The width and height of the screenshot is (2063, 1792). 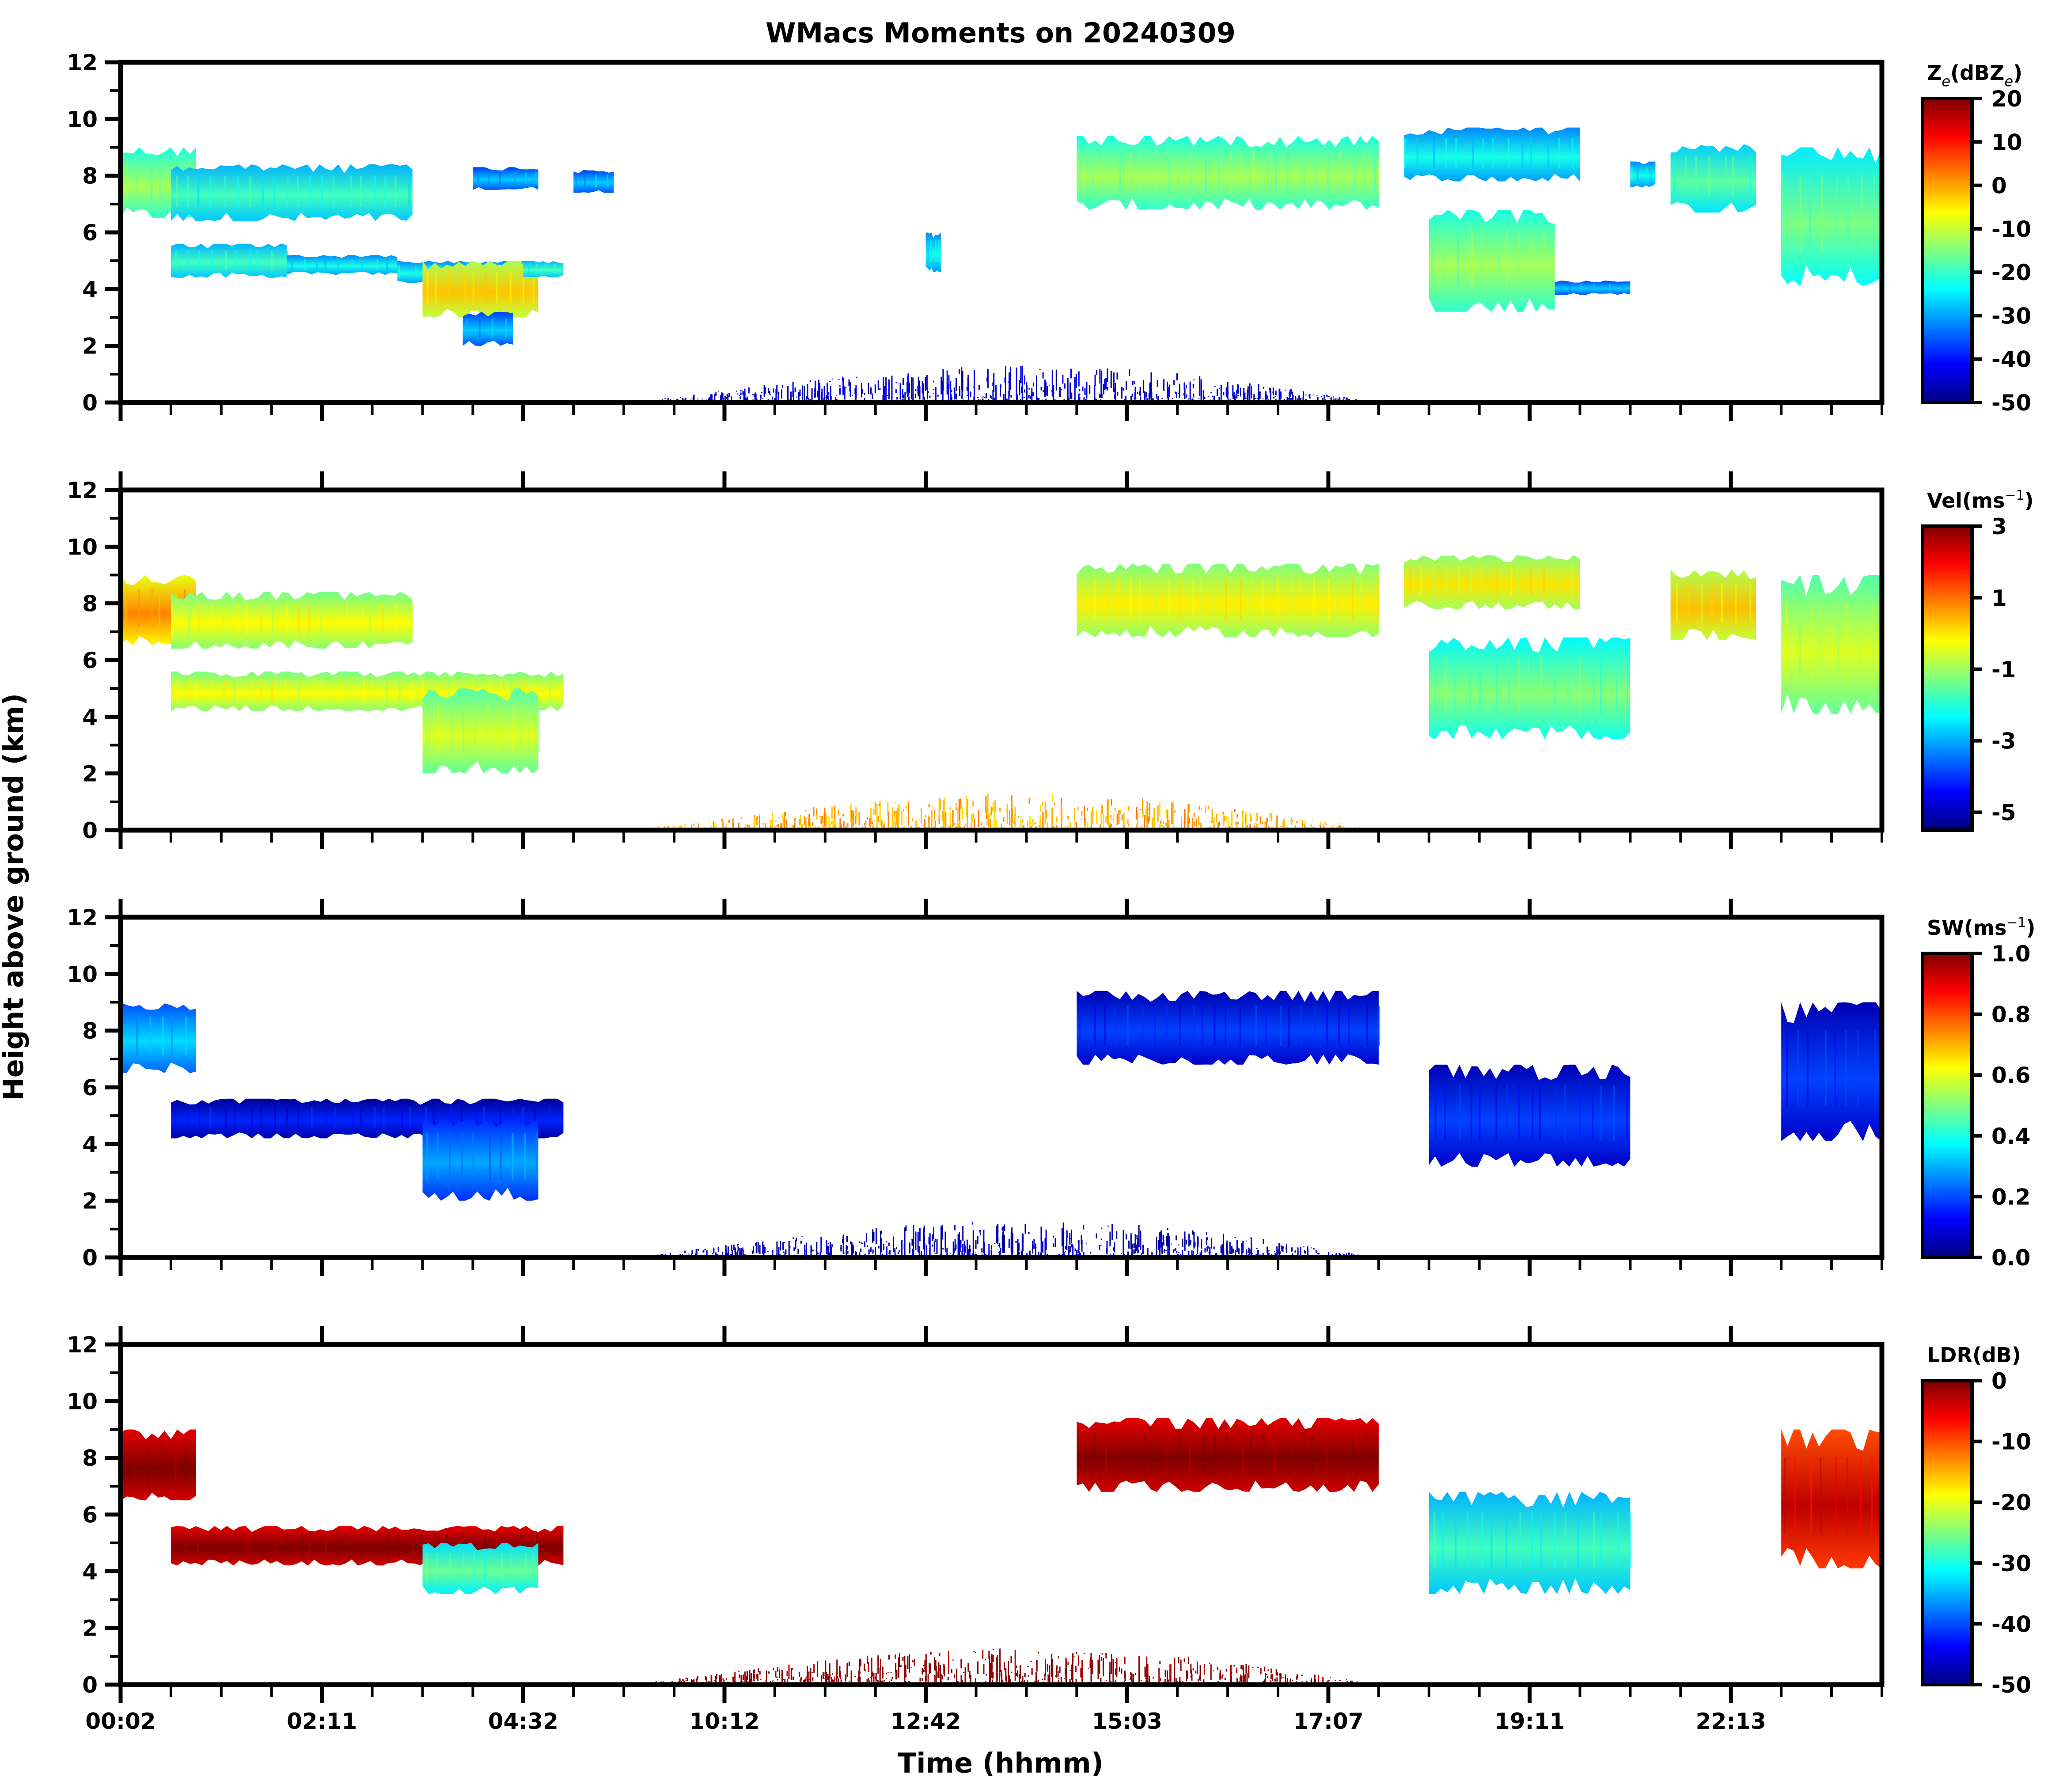 I want to click on echo-region, so click(x=1832, y=1498).